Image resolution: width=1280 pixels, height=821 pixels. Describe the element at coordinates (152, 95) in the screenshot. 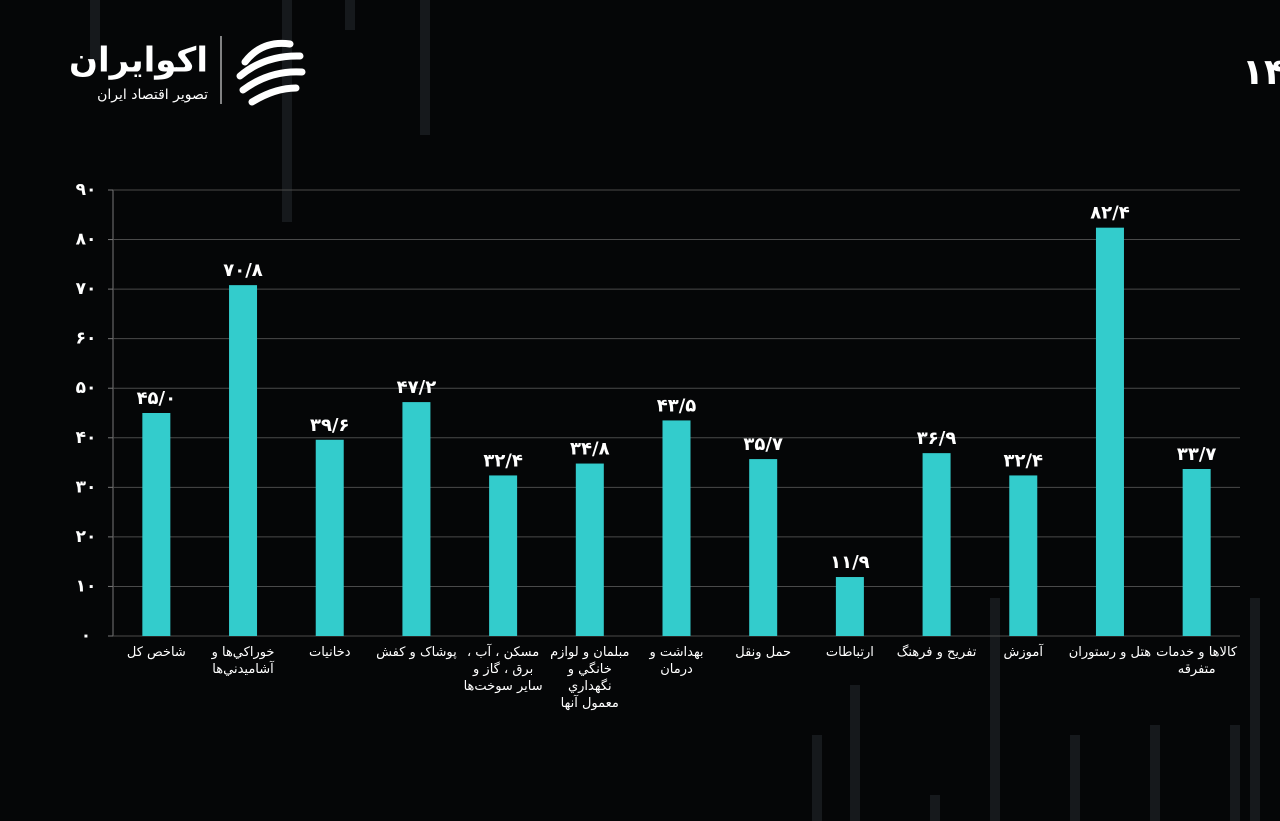

I see `brand-tagline: تصویر اقتصاد ایران` at that location.